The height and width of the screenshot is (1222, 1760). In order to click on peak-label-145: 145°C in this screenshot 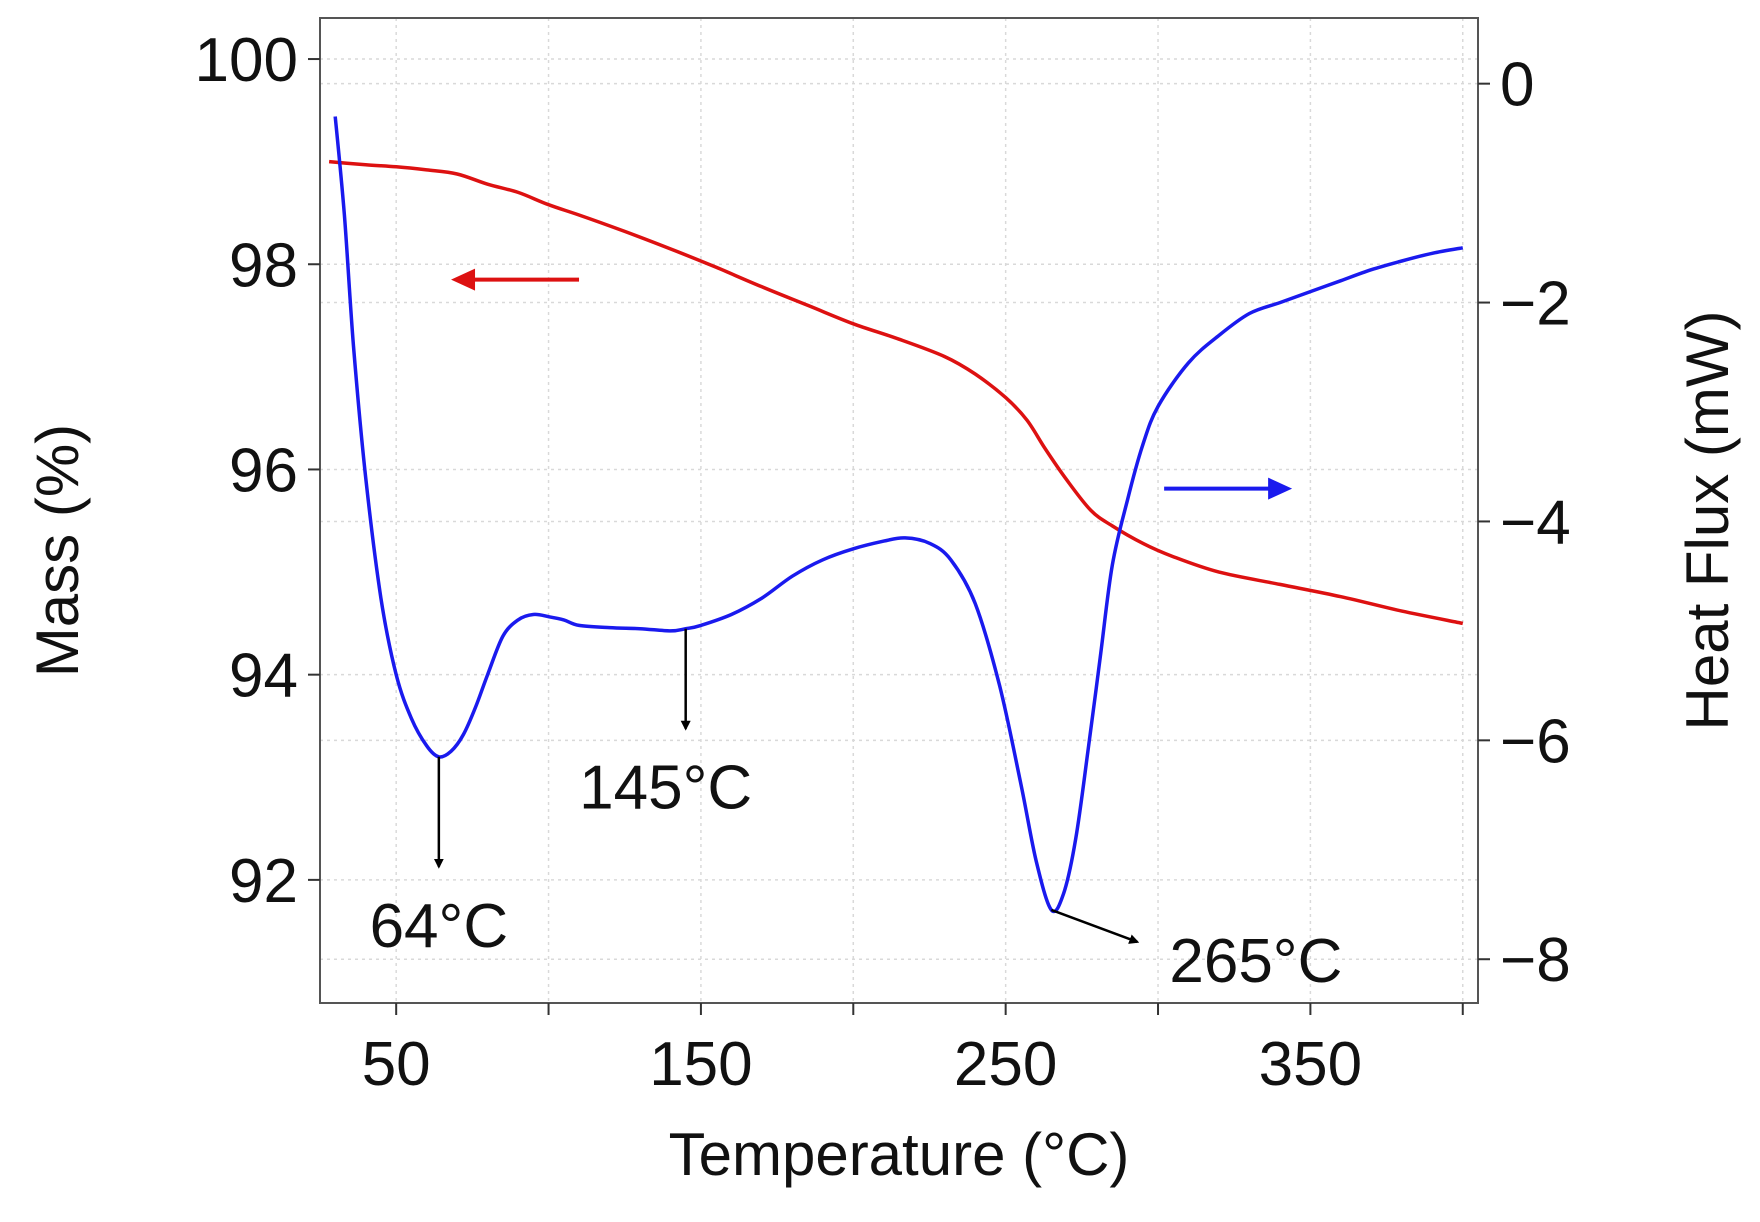, I will do `click(665, 788)`.